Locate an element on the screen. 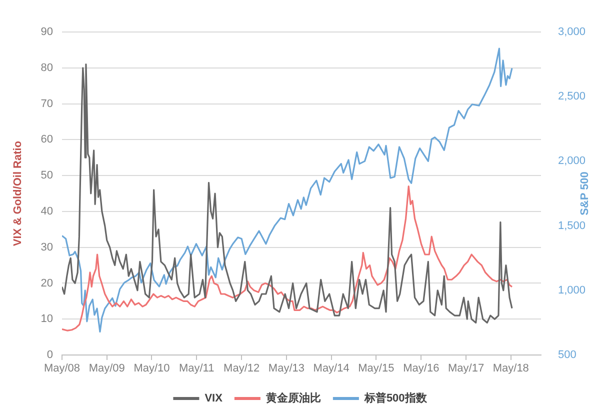  legend-label: VIX is located at coordinates (214, 398).